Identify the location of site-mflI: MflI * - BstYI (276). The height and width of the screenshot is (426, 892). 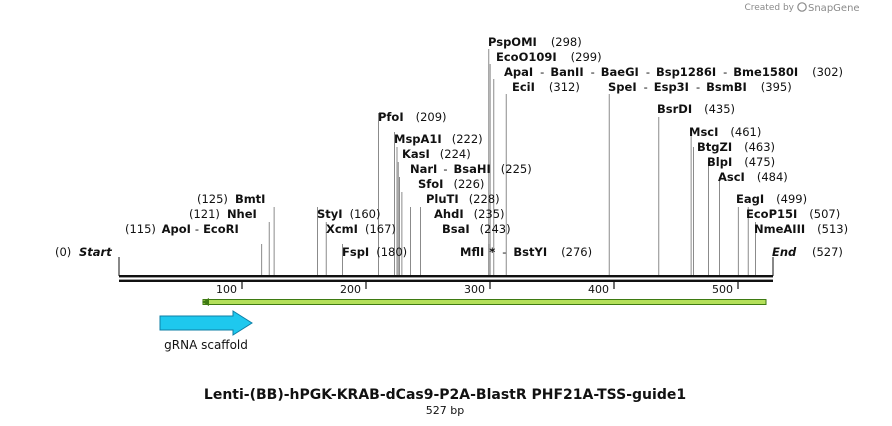
(526, 252).